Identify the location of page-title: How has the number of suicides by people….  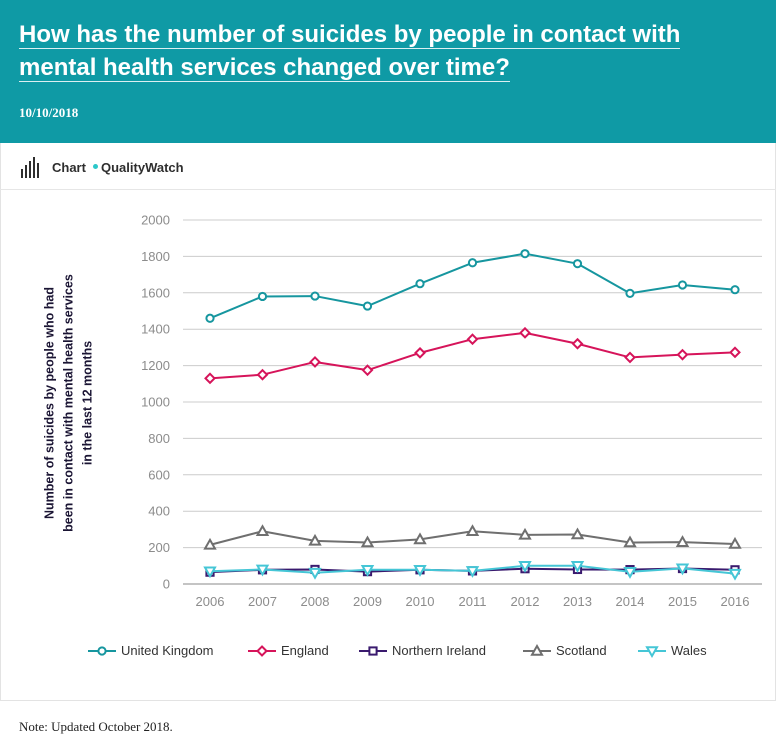
(389, 51).